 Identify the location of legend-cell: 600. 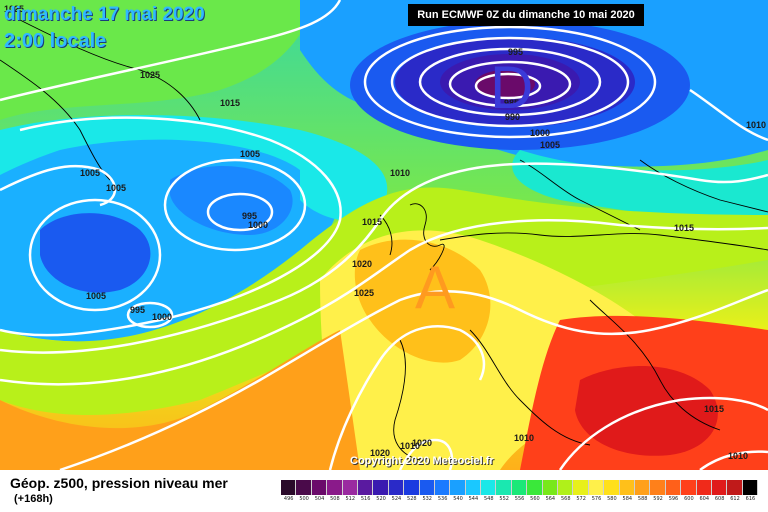
(689, 493).